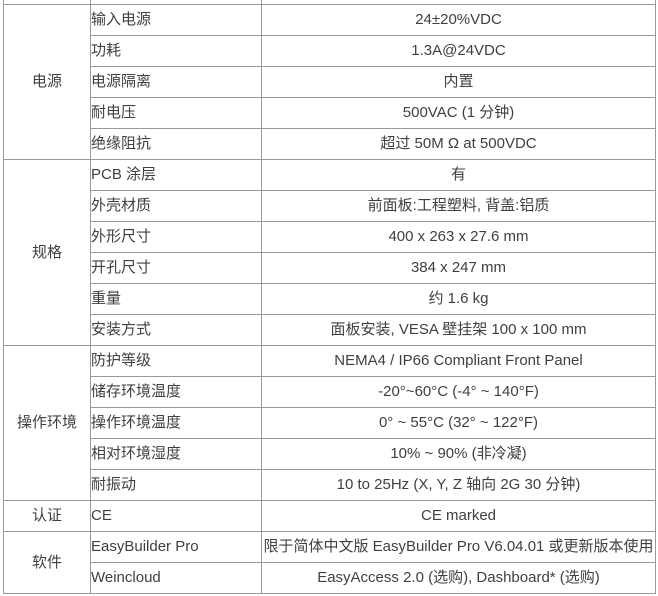  Describe the element at coordinates (47, 82) in the screenshot. I see `category-cell: 电源` at that location.